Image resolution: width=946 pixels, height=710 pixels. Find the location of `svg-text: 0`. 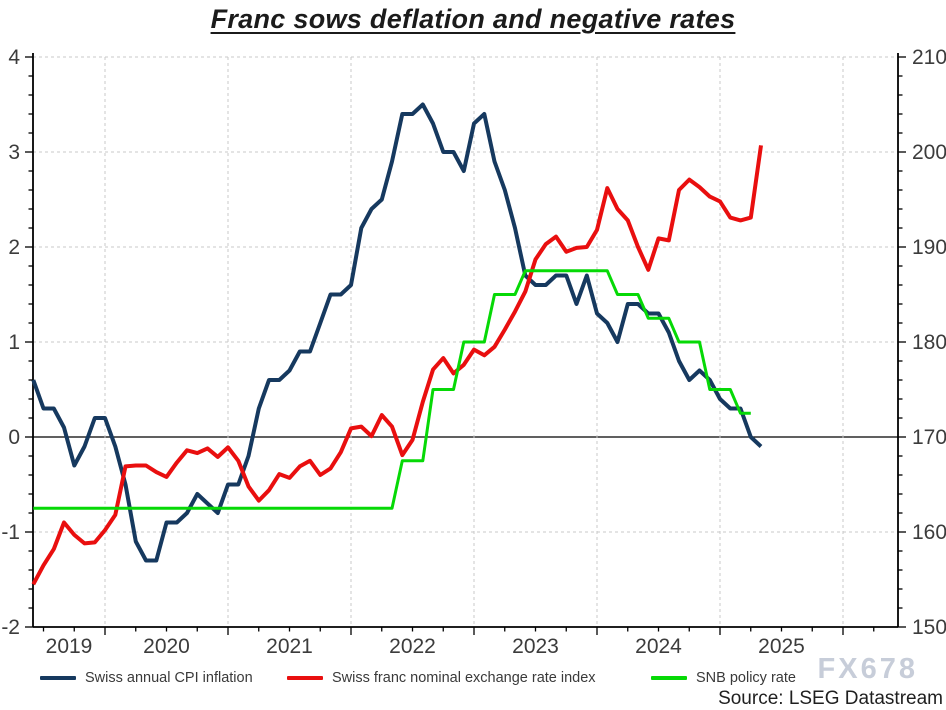

svg-text: 0 is located at coordinates (14, 437).